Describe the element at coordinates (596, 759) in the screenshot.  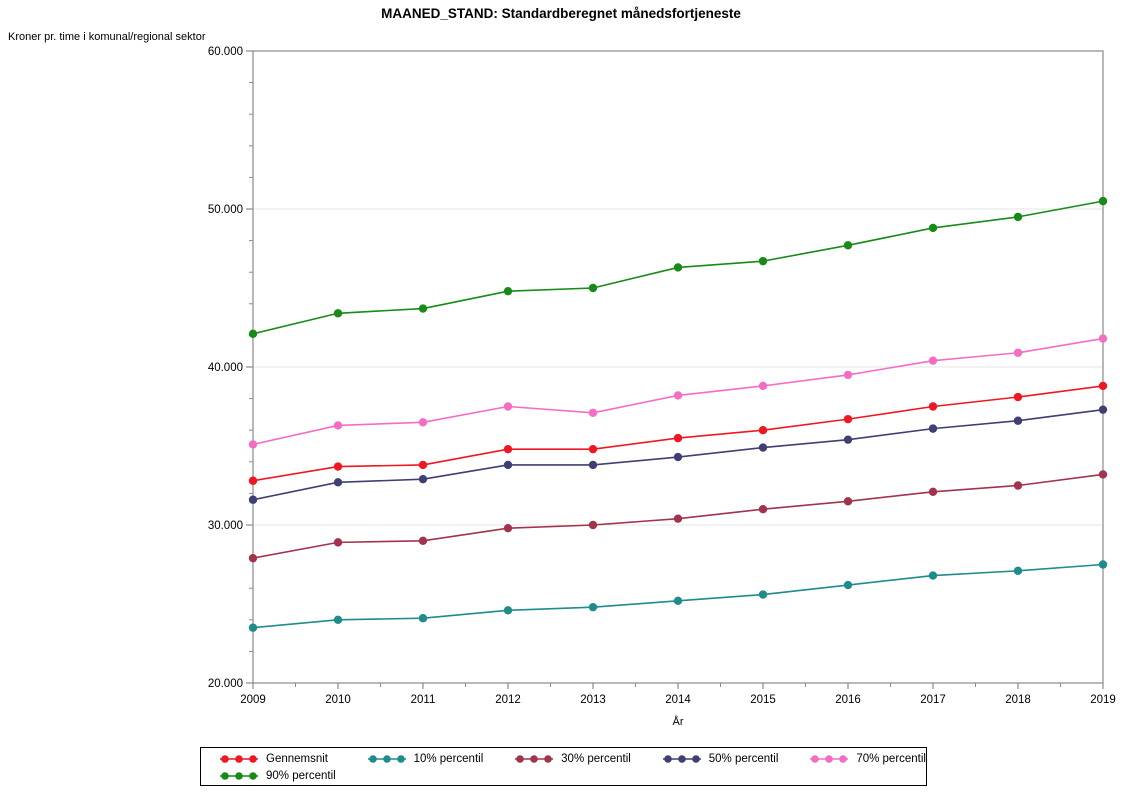
I see `legend-label: 30% percentil` at that location.